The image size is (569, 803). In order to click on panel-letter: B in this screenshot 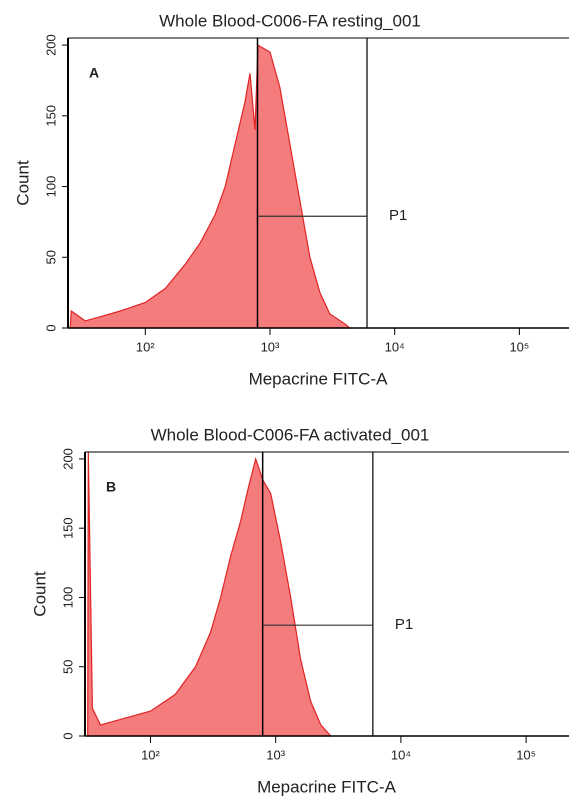, I will do `click(111, 487)`.